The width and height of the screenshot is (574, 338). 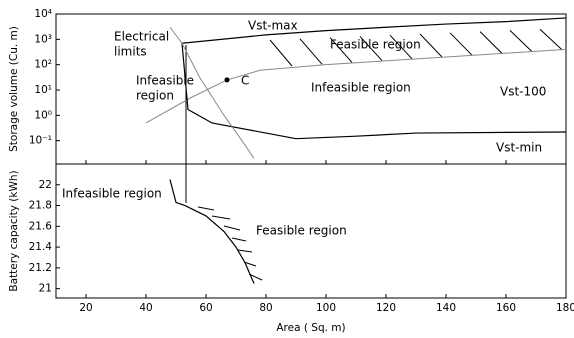 What do you see at coordinates (141, 37) in the screenshot?
I see `annotation: Electrical` at bounding box center [141, 37].